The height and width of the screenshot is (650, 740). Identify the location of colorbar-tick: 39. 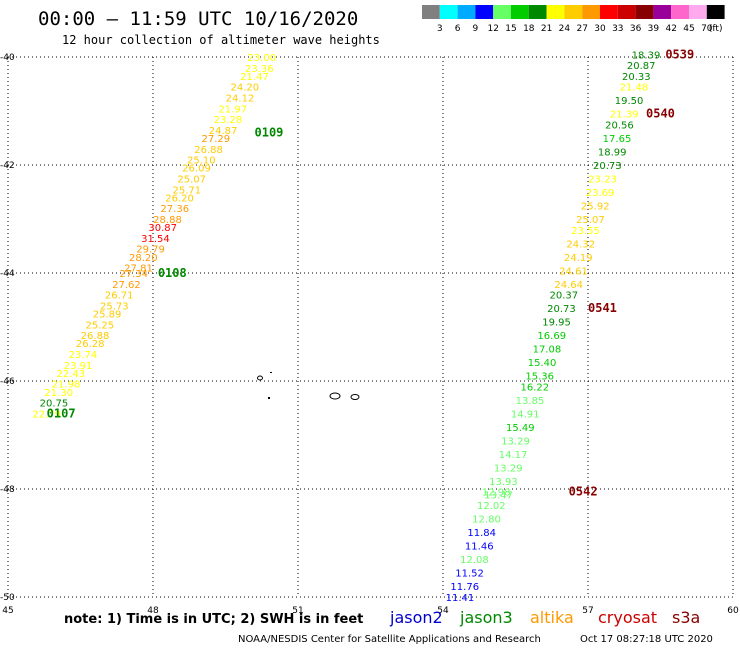
(654, 29).